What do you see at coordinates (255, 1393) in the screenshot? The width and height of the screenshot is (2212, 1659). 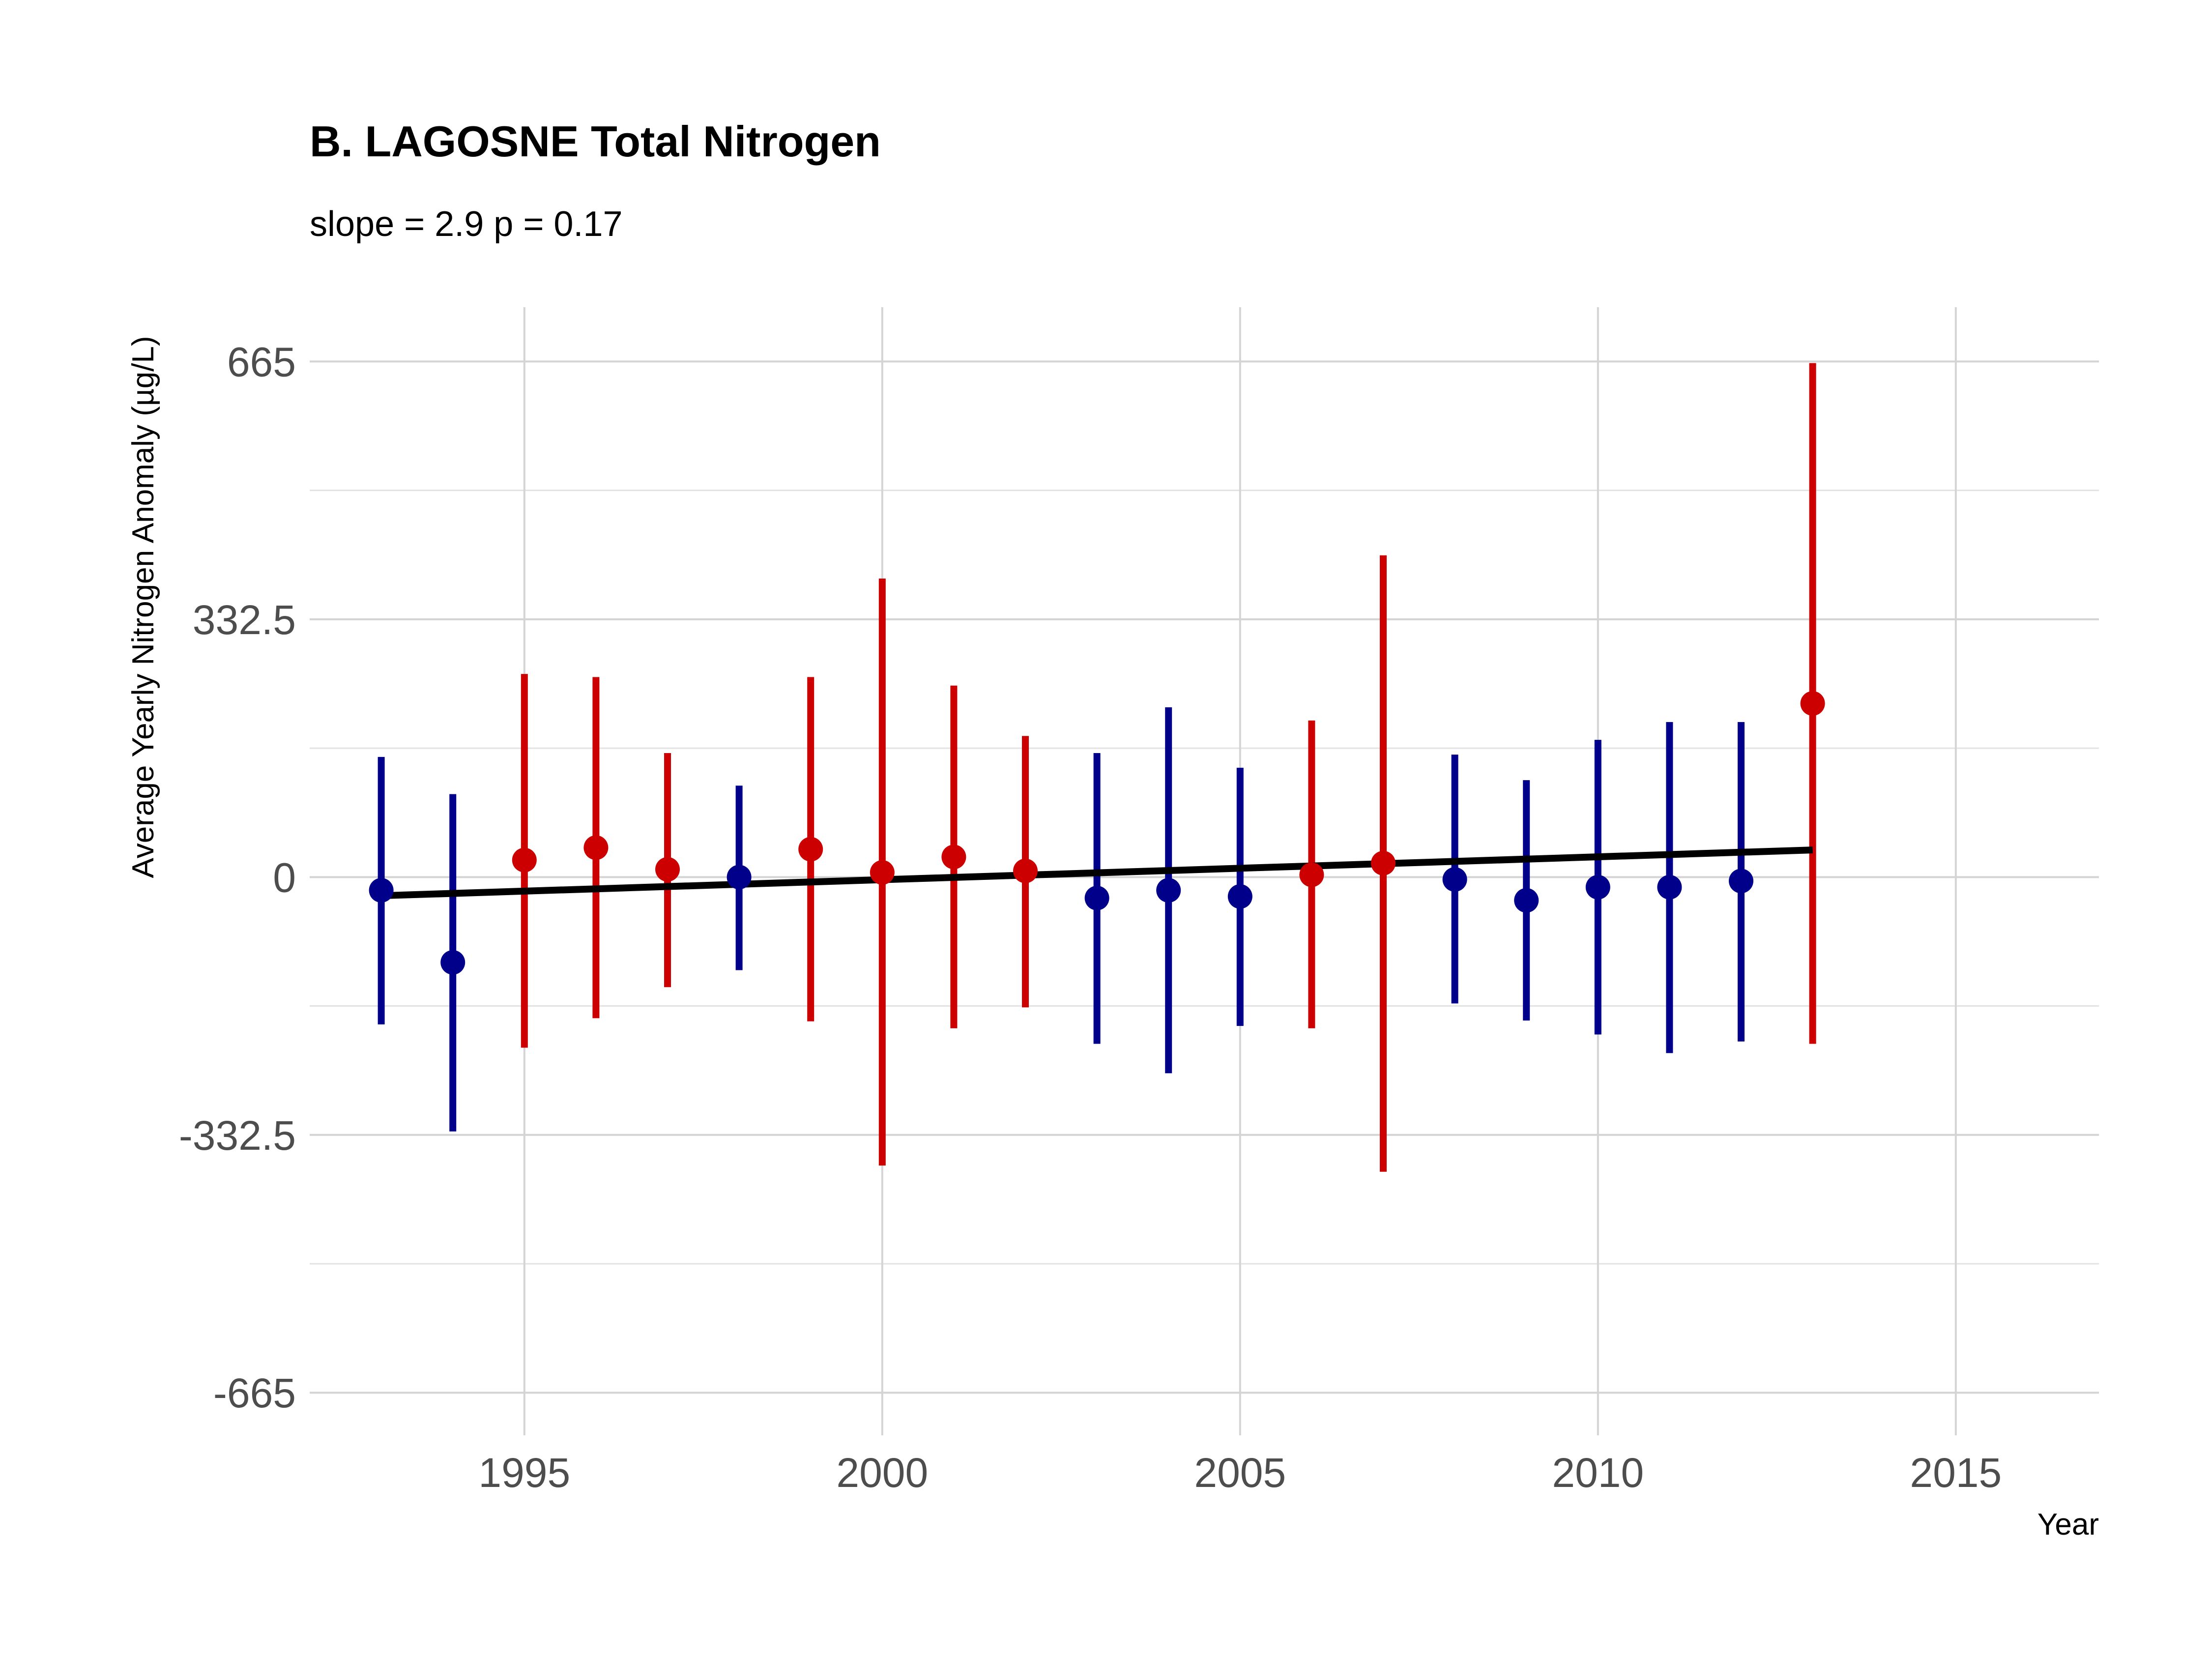 I see `y-tick-label: -665` at bounding box center [255, 1393].